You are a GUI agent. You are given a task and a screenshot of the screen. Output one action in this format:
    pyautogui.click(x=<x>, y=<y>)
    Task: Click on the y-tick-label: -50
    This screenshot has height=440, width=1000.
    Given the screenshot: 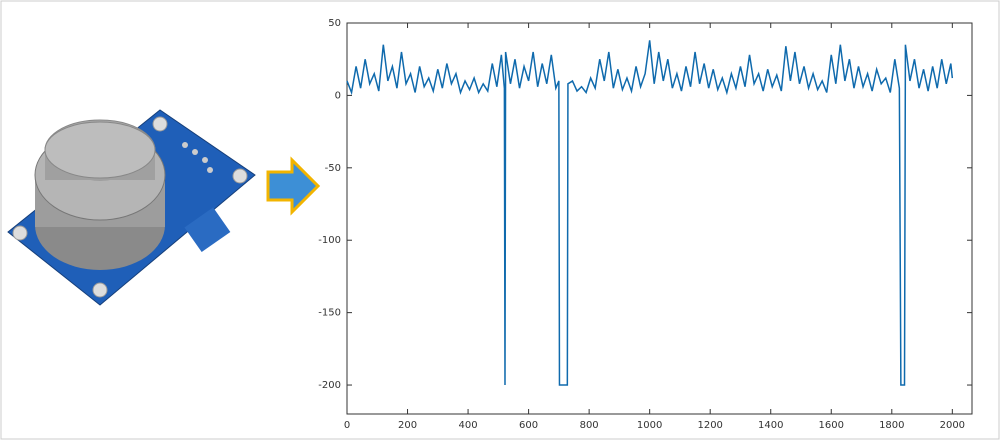 What is the action you would take?
    pyautogui.click(x=333, y=168)
    